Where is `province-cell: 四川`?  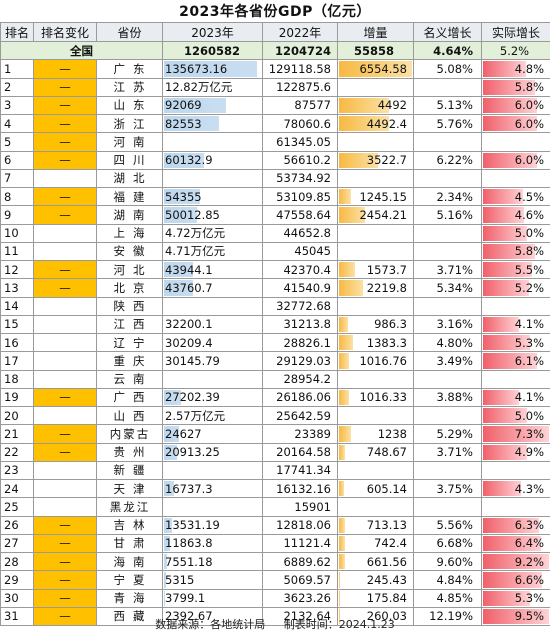
province-cell: 四川 is located at coordinates (129, 160).